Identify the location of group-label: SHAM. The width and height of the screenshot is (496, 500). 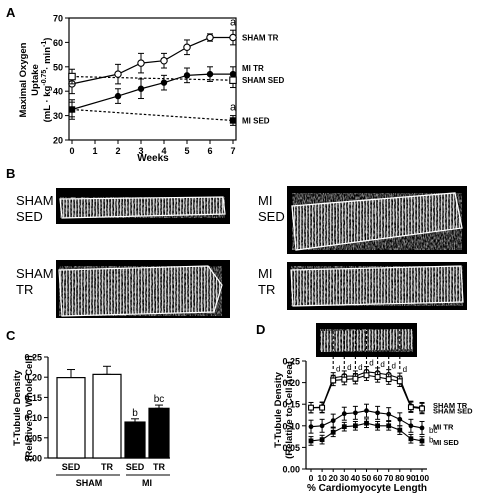
(89, 483).